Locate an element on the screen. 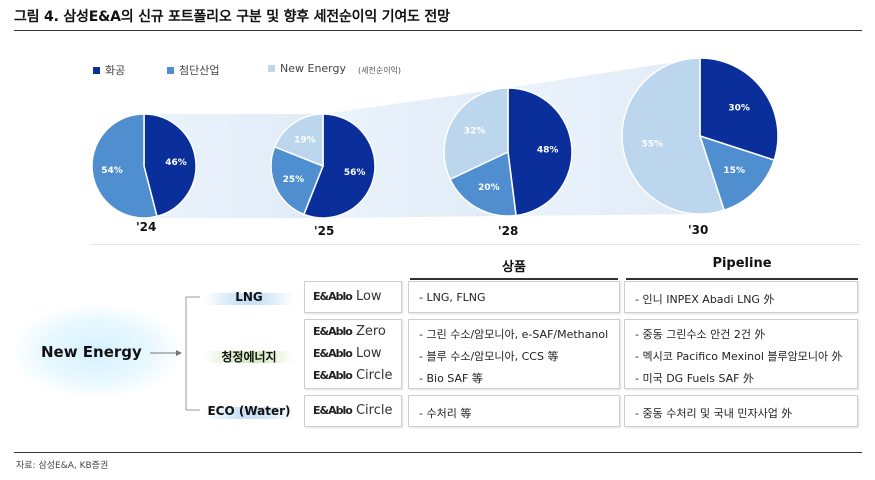 This screenshot has height=480, width=875. title-rule is located at coordinates (438, 30).